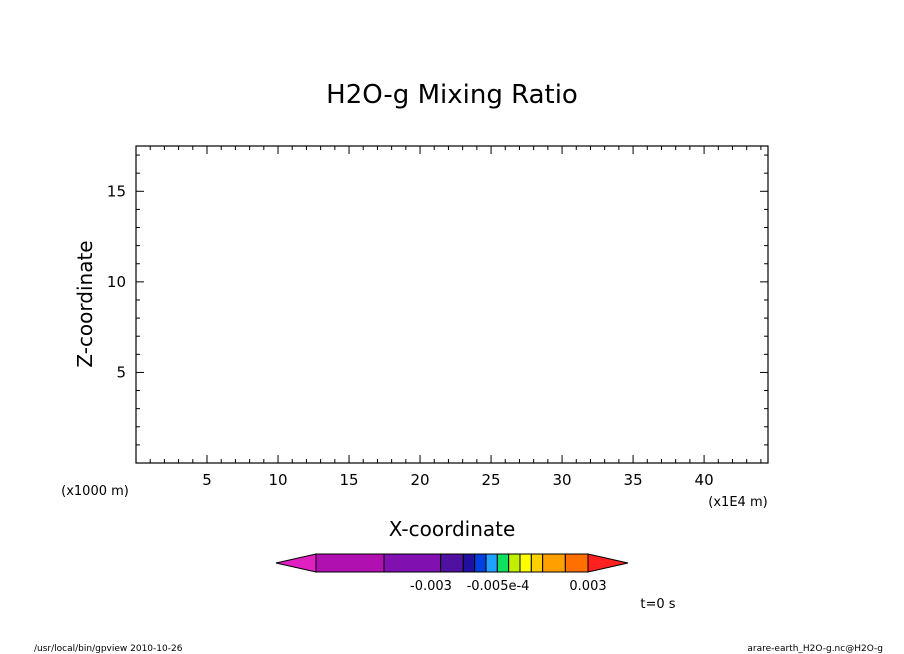 This screenshot has width=904, height=654. I want to click on x-tick-label: 35, so click(633, 480).